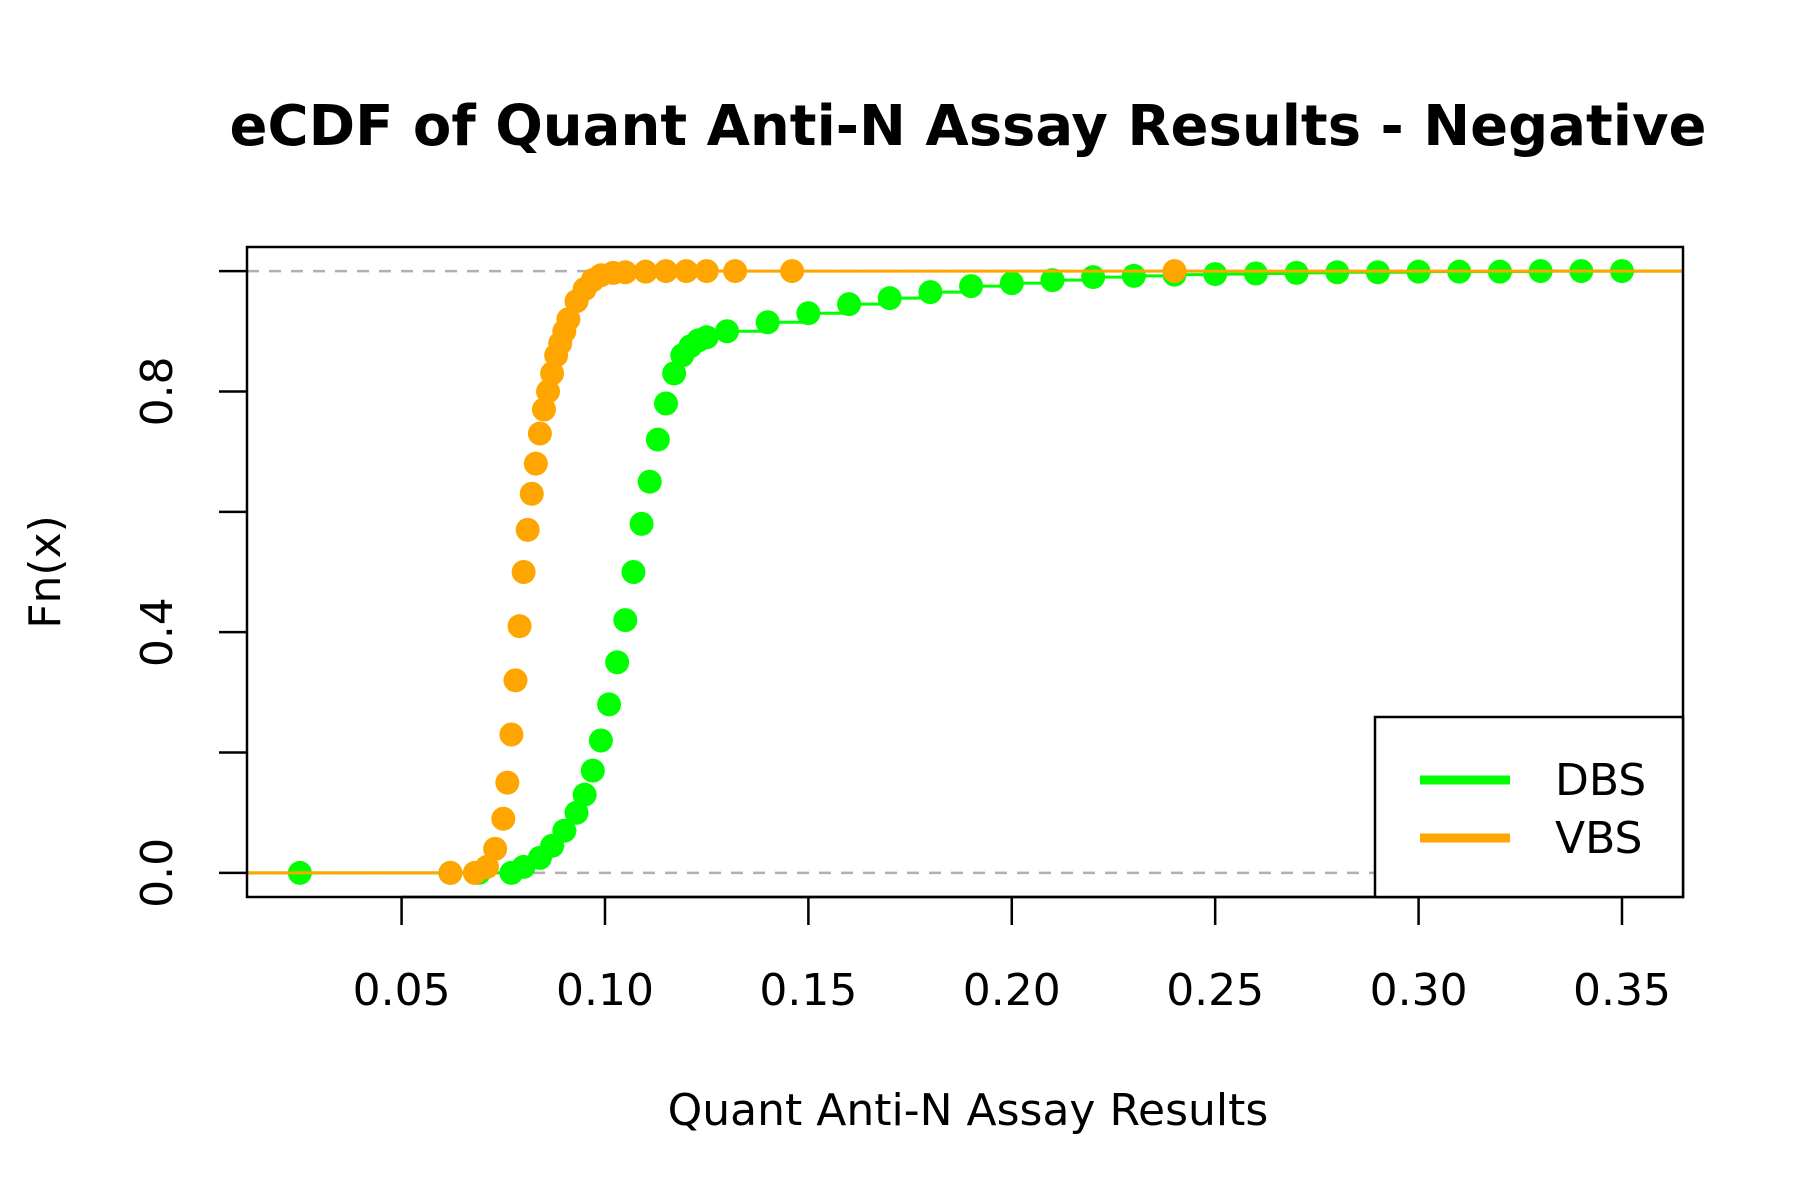 The image size is (1800, 1200). I want to click on legend-box, so click(1529, 807).